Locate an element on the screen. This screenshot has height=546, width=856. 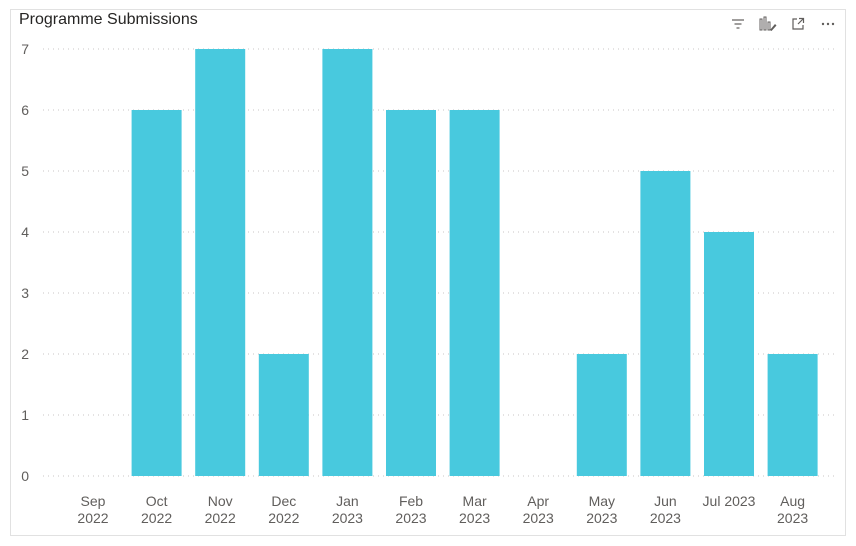
y-tick-label: 6 is located at coordinates (25, 110).